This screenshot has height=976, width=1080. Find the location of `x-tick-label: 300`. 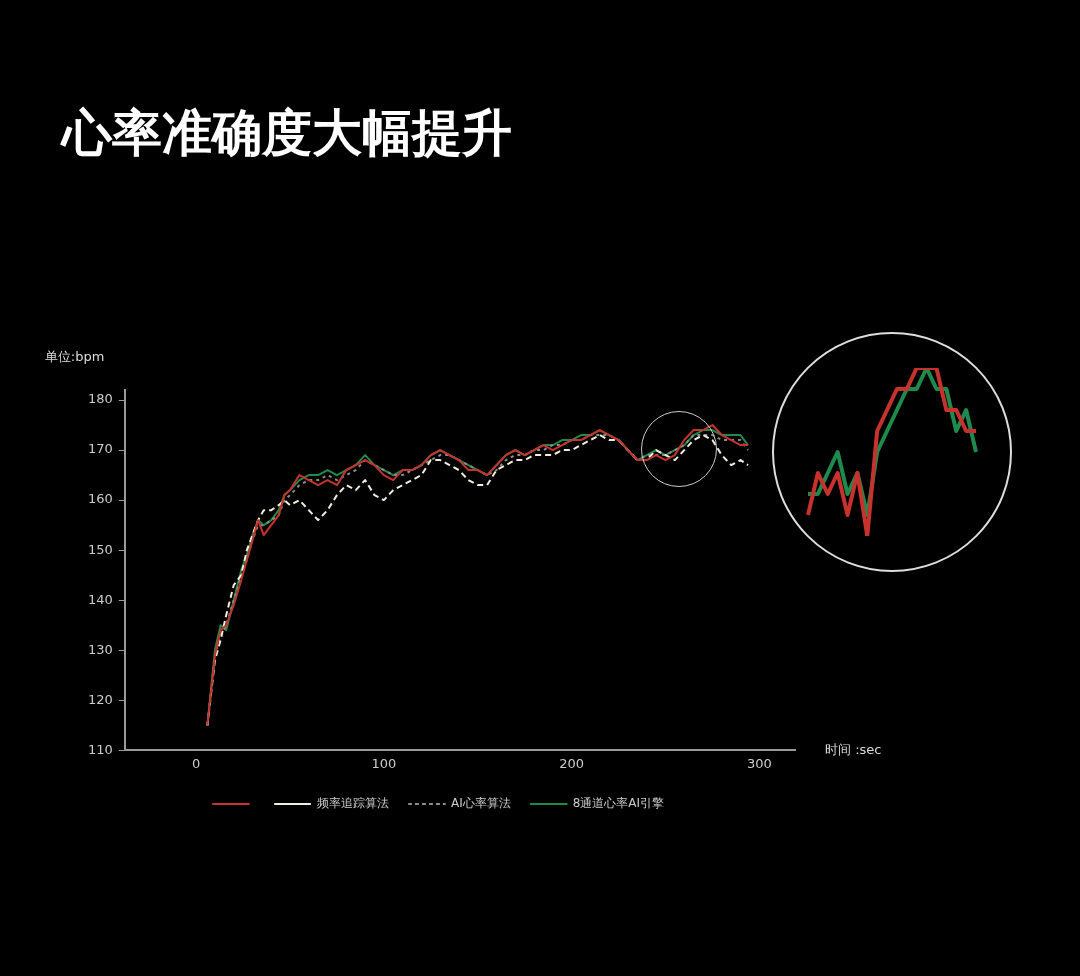

x-tick-label: 300 is located at coordinates (759, 763).